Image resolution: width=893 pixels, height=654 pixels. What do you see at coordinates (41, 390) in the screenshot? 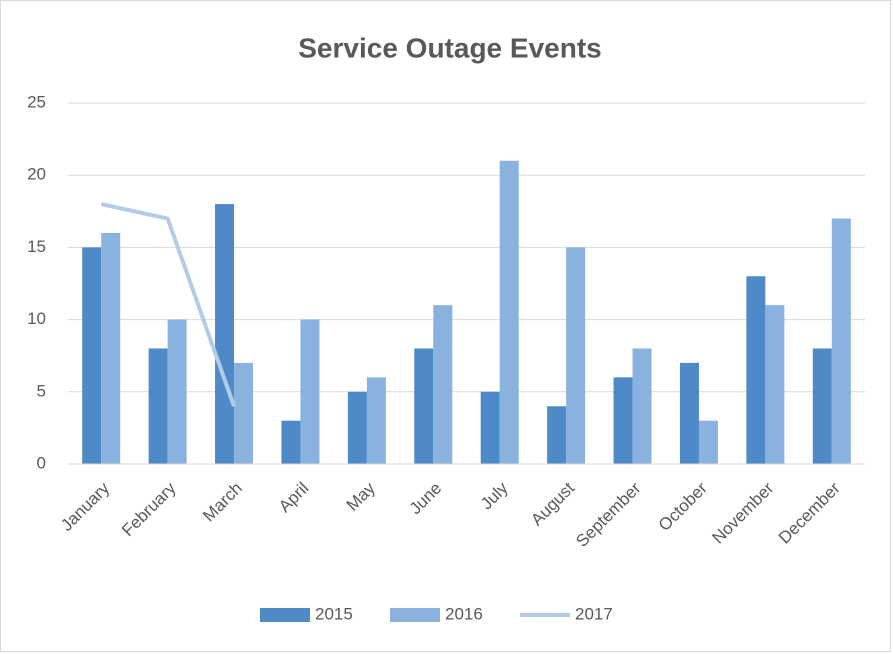
I see `y-tick-label: 5` at bounding box center [41, 390].